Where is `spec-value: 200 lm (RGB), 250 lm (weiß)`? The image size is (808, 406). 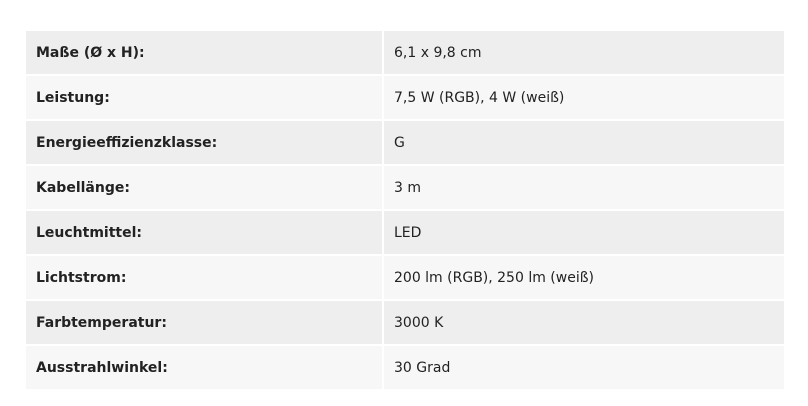
spec-value: 200 lm (RGB), 250 lm (weiß) is located at coordinates (583, 278).